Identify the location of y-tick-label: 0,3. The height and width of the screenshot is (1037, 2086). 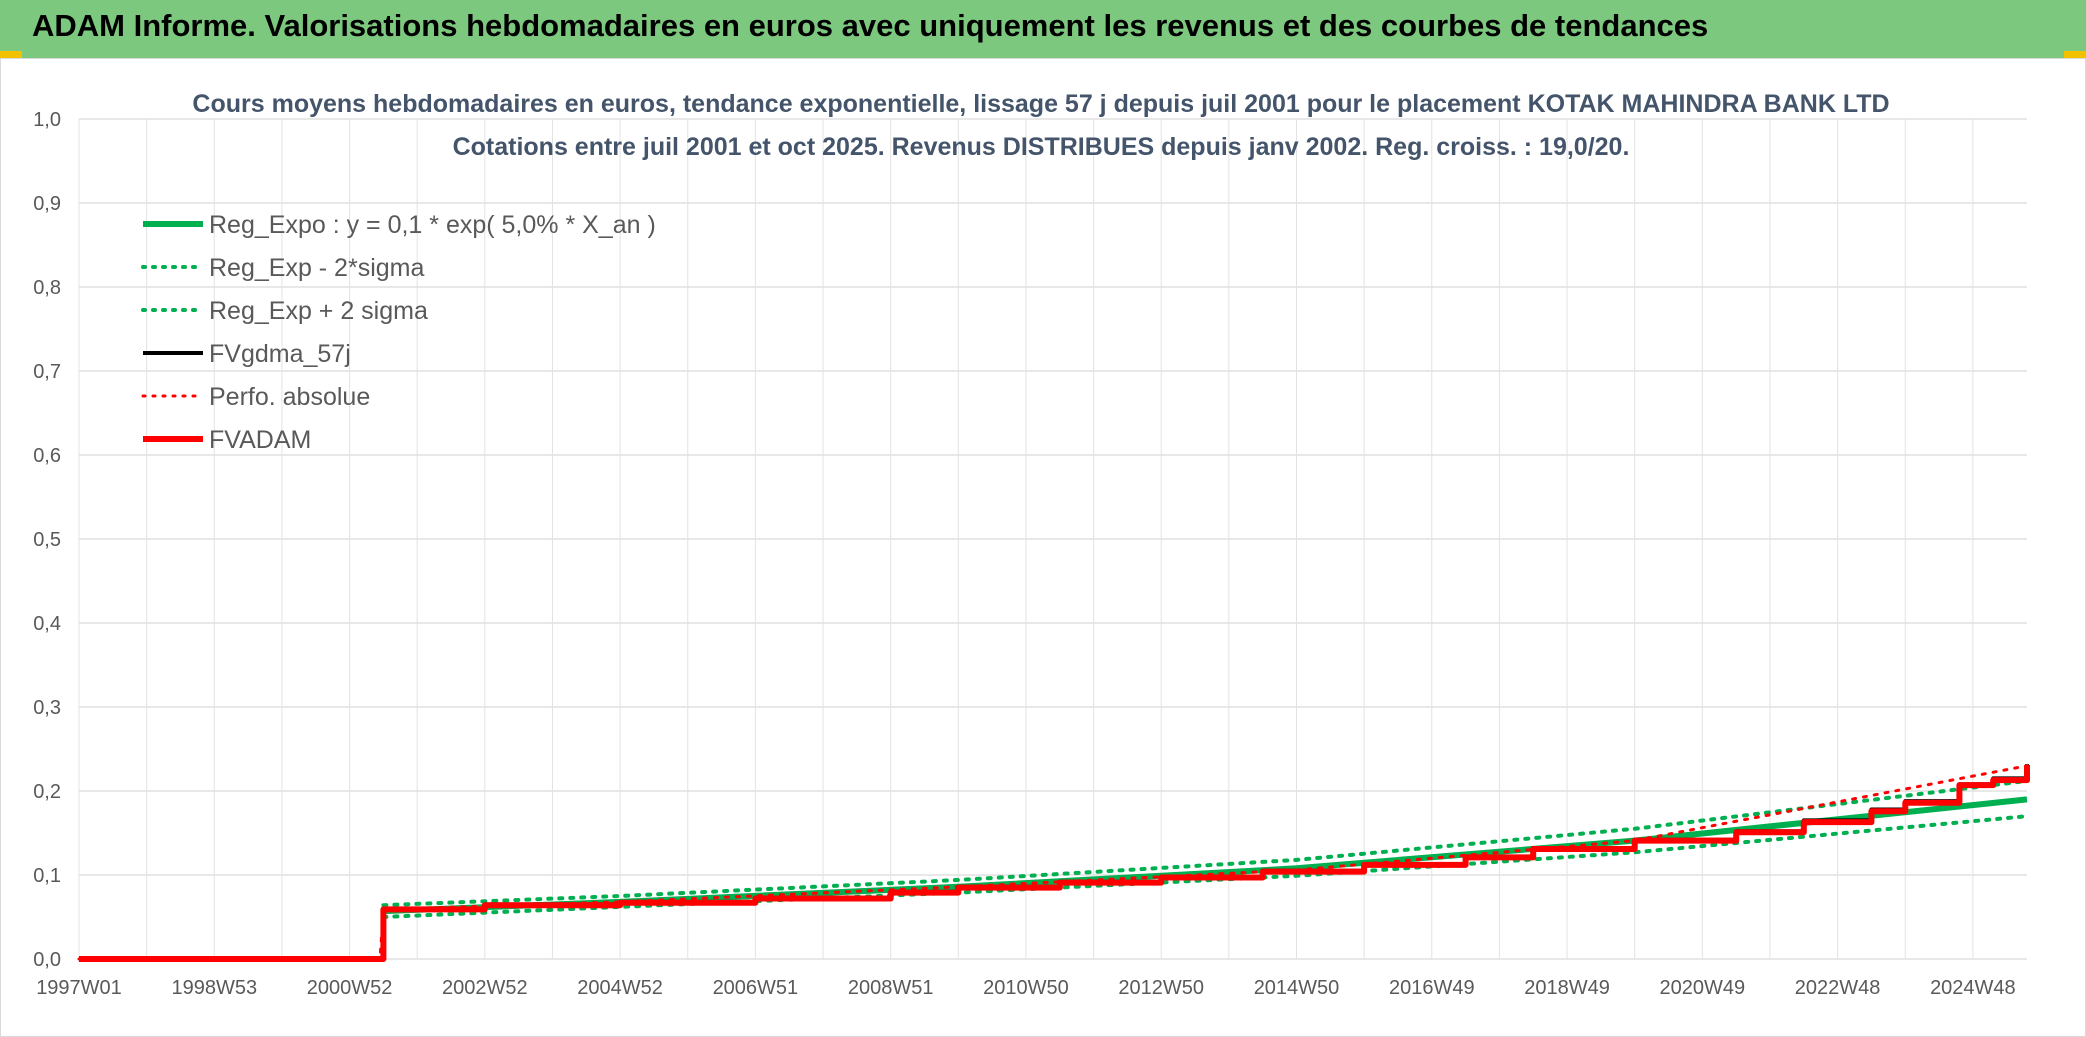
(47, 708).